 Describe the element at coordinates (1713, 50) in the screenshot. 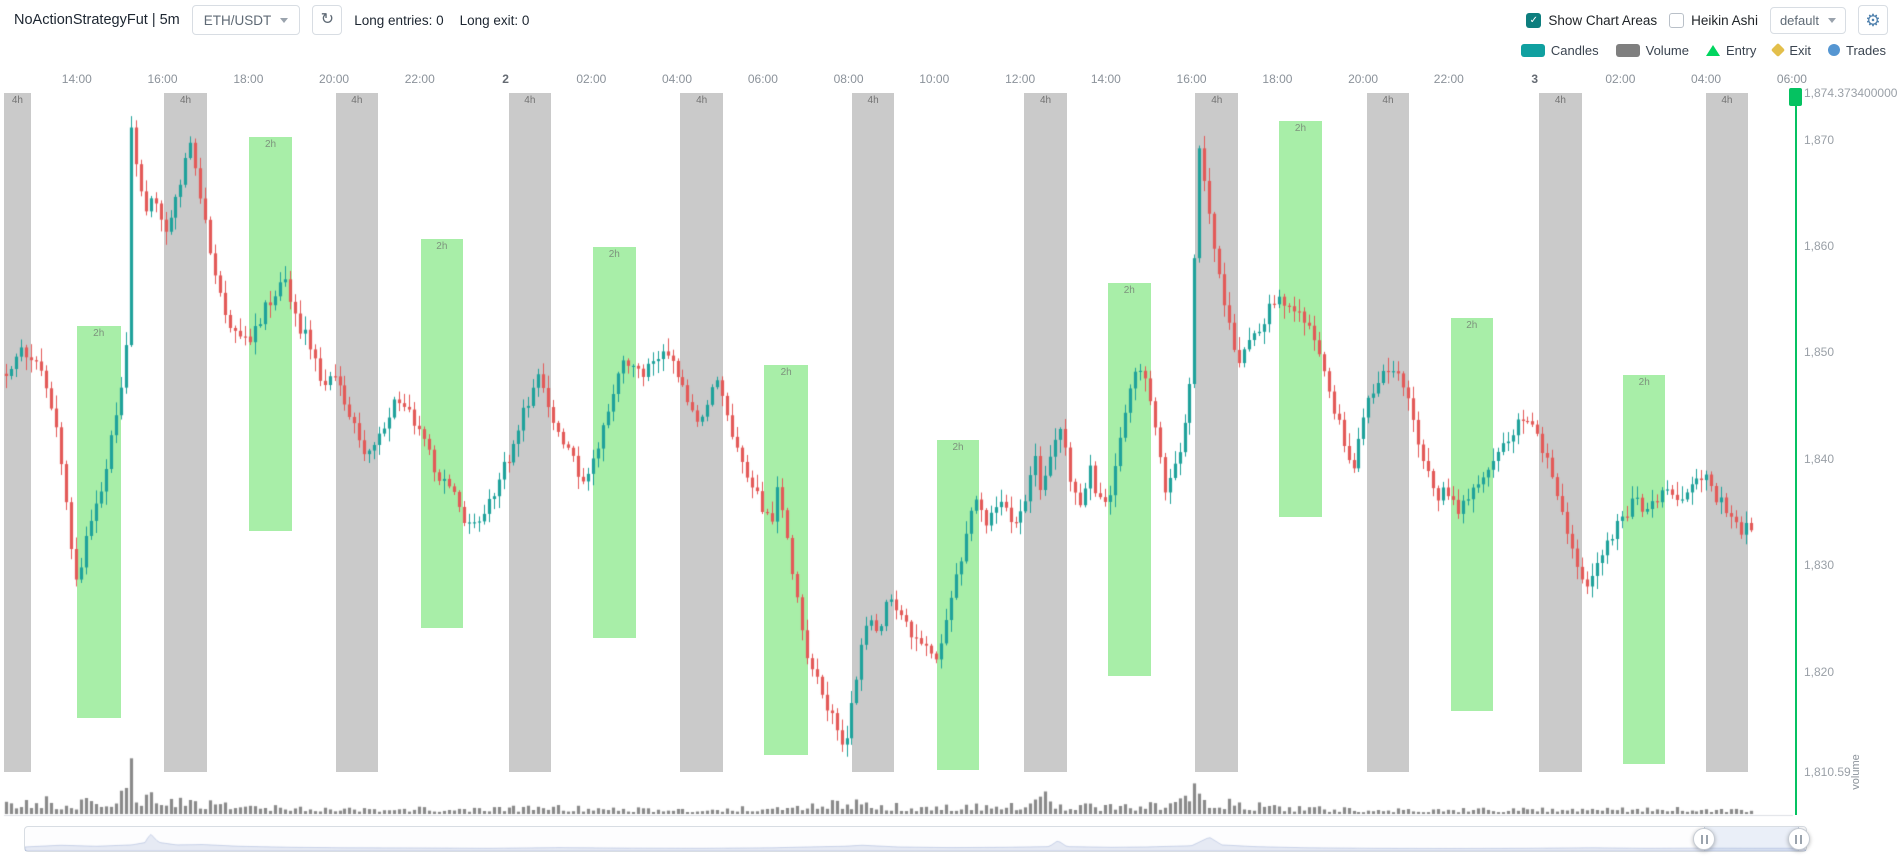

I see `entry-marker-icon` at that location.